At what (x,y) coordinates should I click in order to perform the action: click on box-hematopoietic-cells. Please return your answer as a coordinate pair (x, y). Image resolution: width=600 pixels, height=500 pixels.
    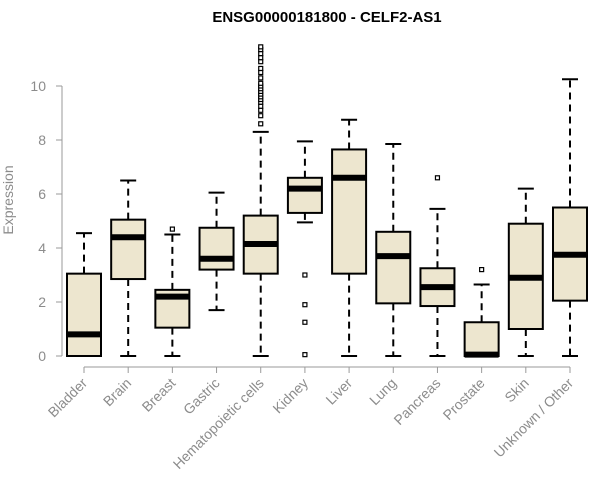
    Looking at the image, I should click on (260, 200).